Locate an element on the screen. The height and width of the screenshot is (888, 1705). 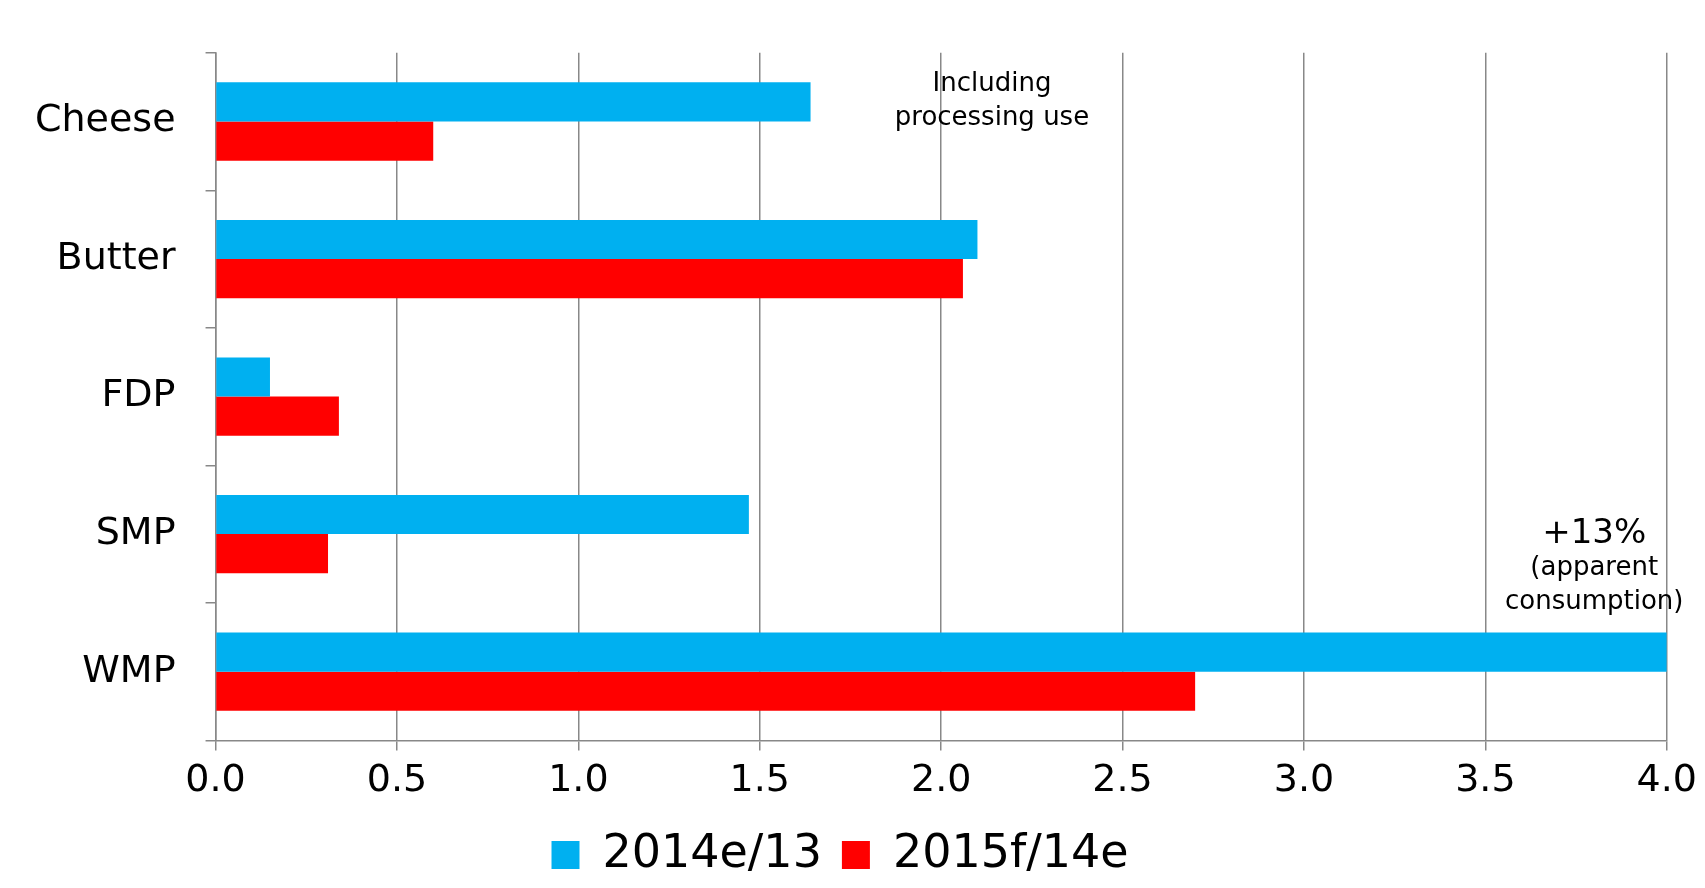
y-tick-label: SMP is located at coordinates (135, 530).